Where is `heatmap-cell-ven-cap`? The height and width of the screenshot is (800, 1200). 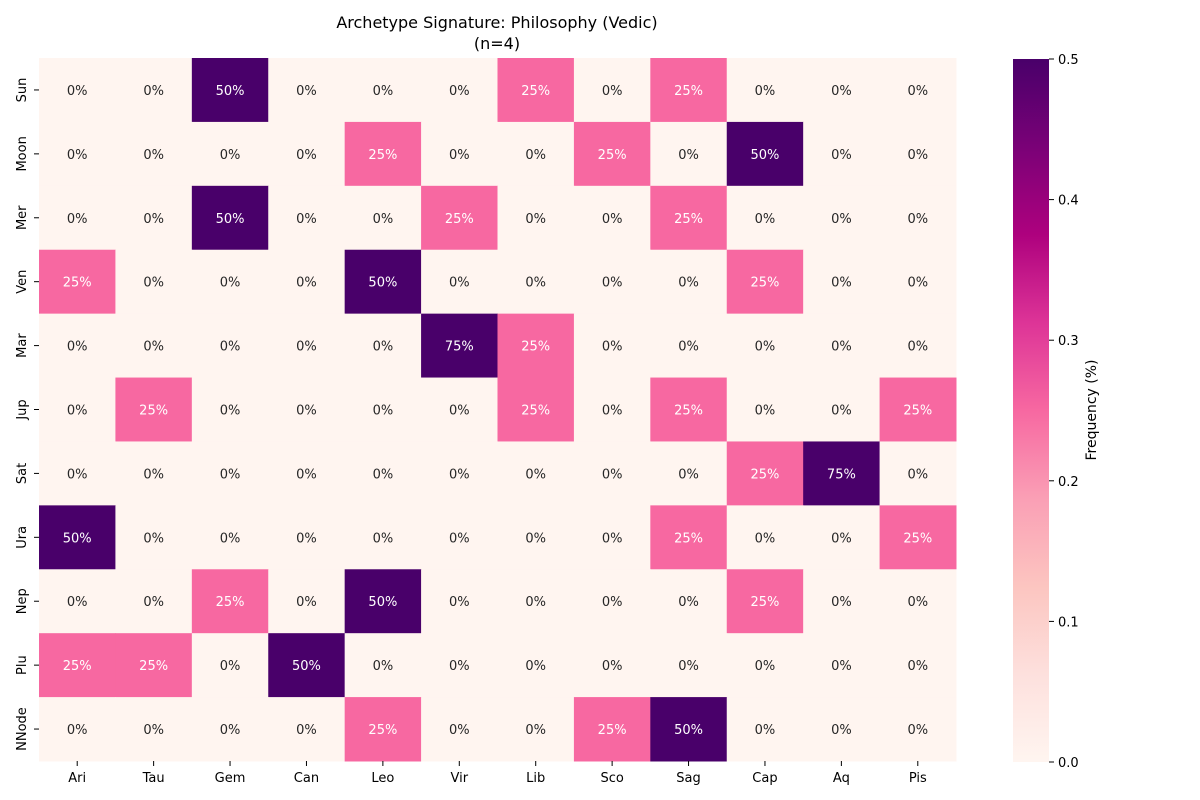 heatmap-cell-ven-cap is located at coordinates (765, 282).